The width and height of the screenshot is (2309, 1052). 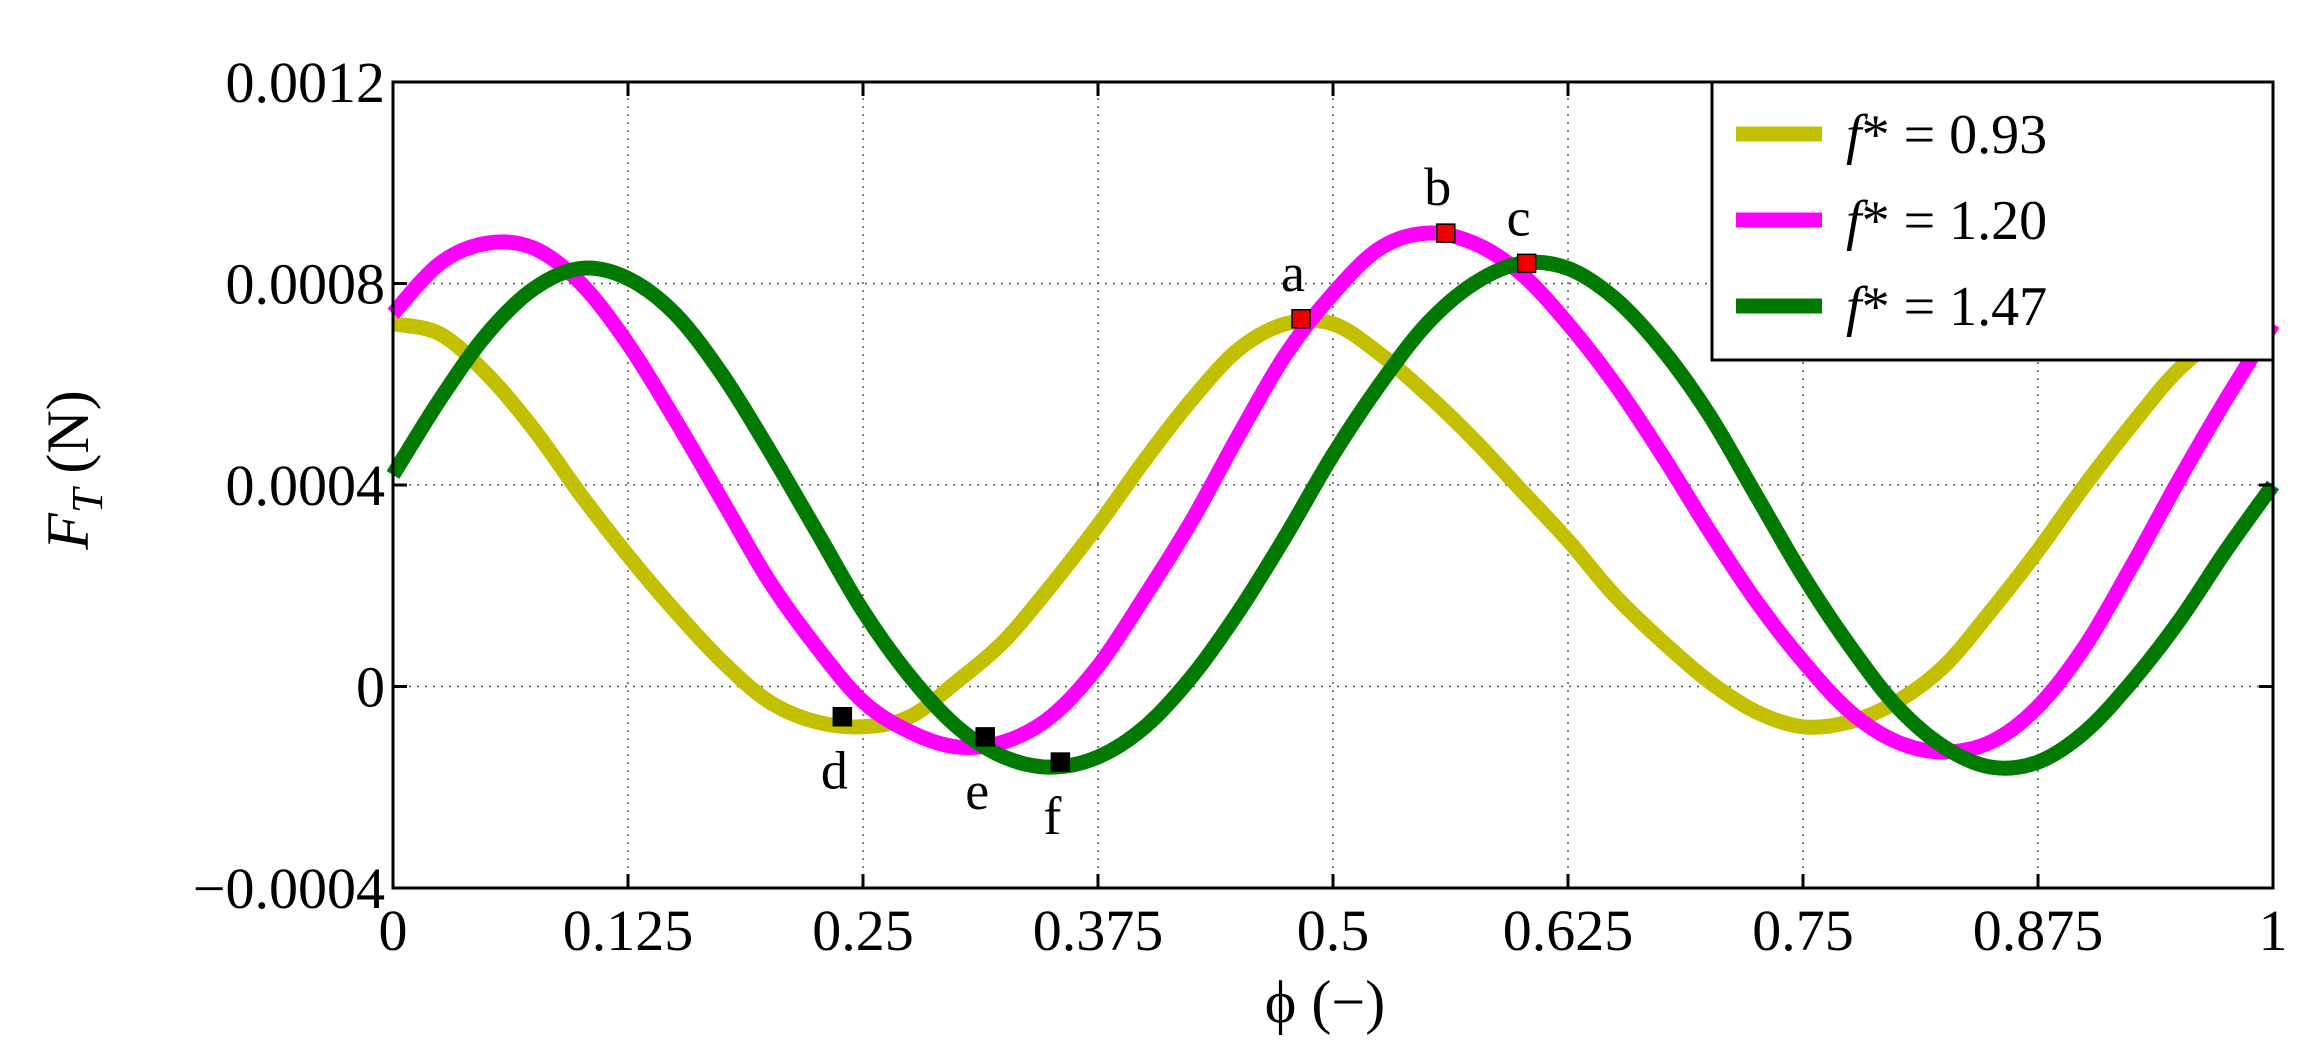 I want to click on point-marker-f, so click(x=1060, y=762).